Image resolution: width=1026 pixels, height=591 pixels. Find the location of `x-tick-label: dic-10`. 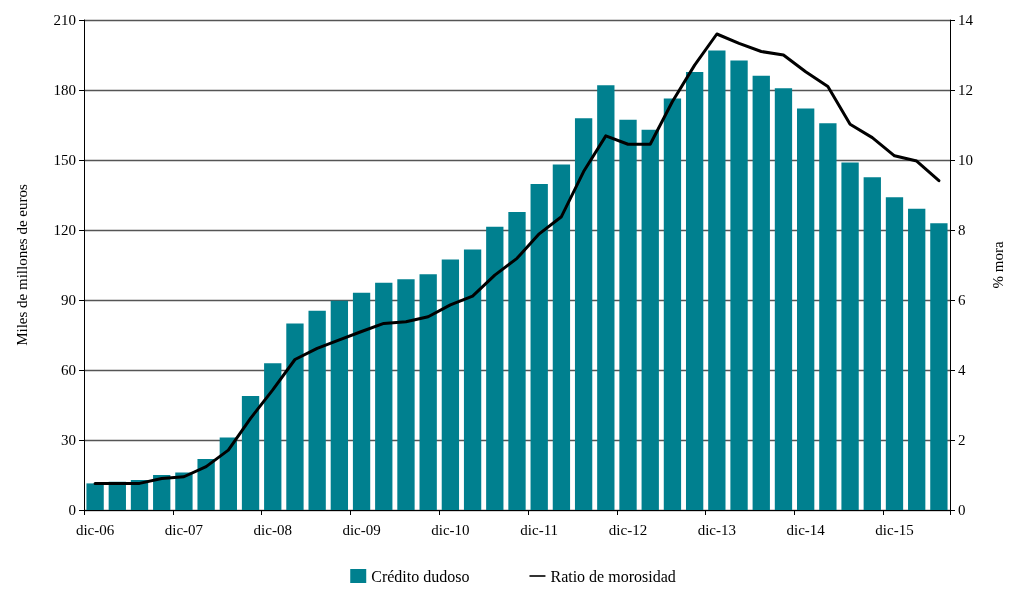

x-tick-label: dic-10 is located at coordinates (450, 529).